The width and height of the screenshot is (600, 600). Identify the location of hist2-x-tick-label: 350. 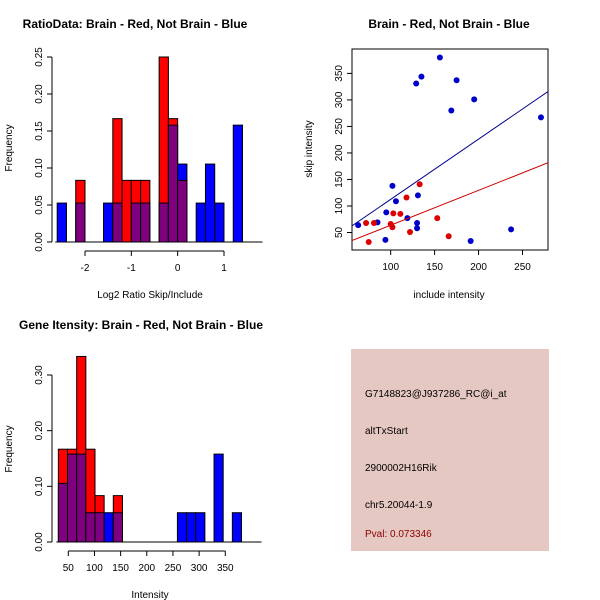
(225, 568).